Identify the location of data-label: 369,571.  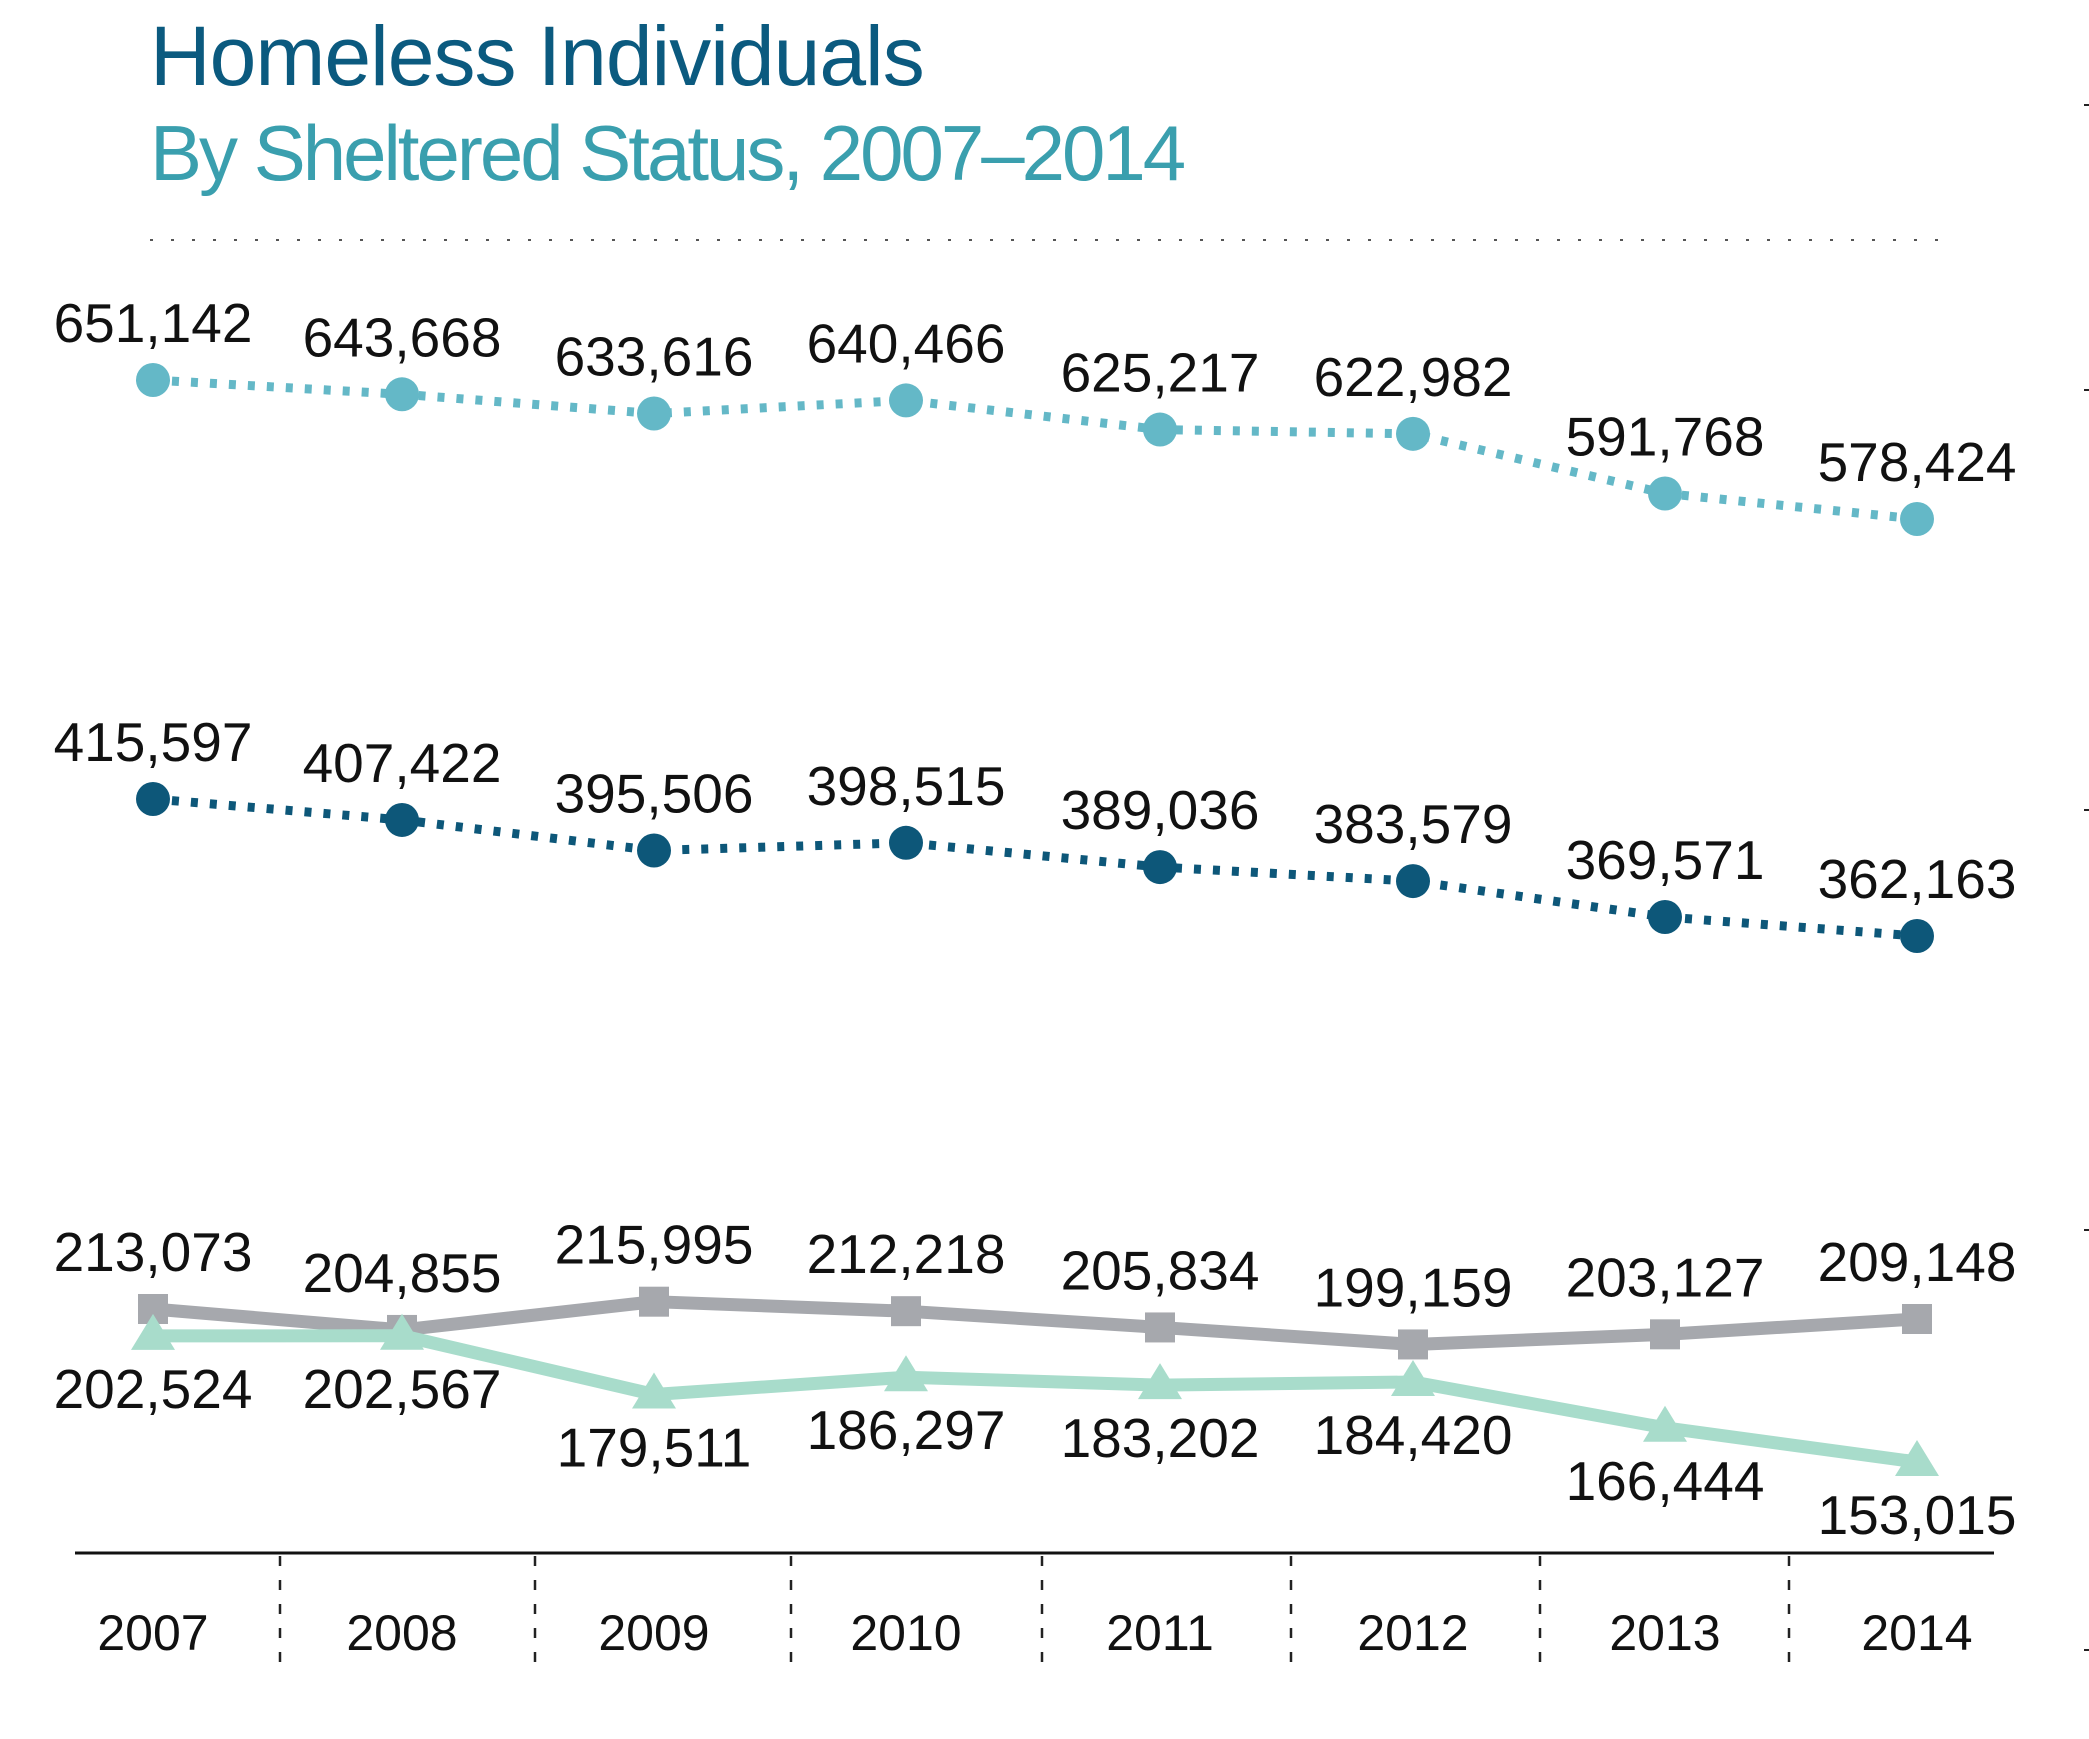
(1665, 860).